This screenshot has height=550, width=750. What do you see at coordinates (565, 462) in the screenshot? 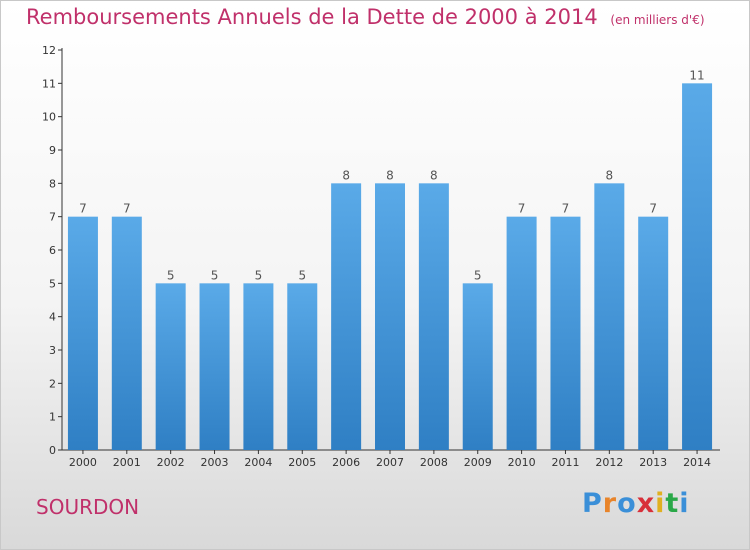
I see `x-tick-label: 2011` at bounding box center [565, 462].